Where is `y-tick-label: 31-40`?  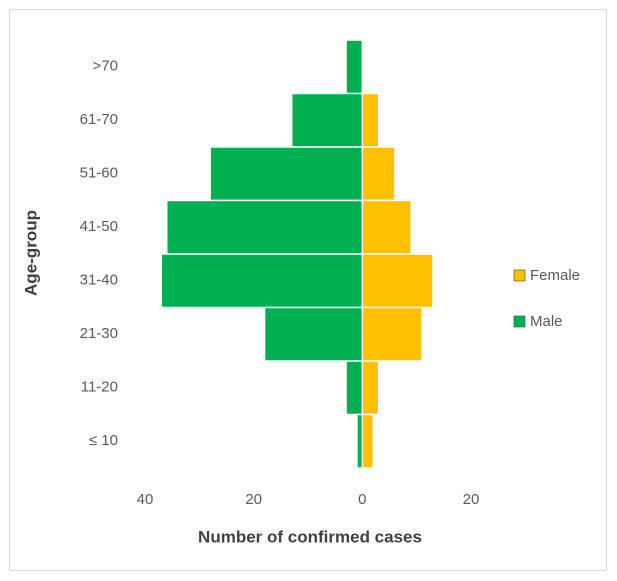
y-tick-label: 31-40 is located at coordinates (99, 280).